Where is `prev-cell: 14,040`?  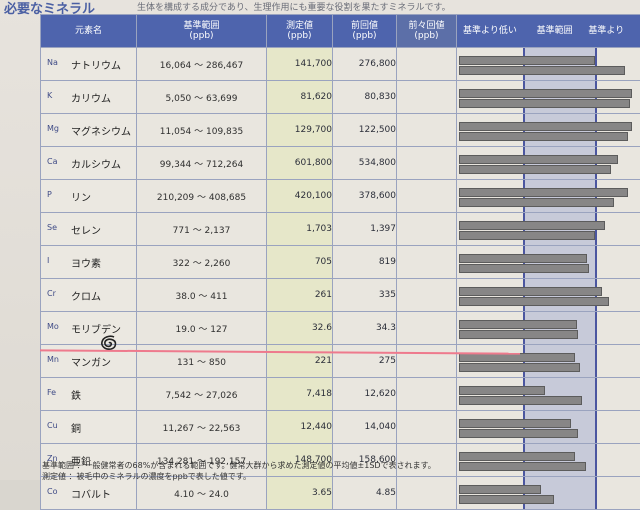
prev-cell: 14,040 is located at coordinates (365, 427).